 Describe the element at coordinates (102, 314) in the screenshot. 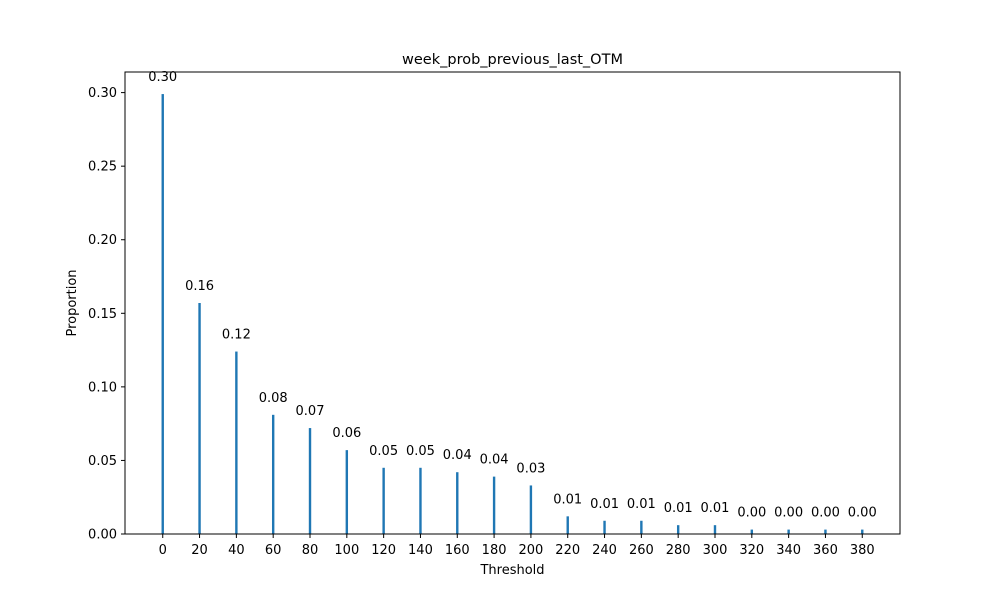

I see `y-tick-label: 0.15` at that location.